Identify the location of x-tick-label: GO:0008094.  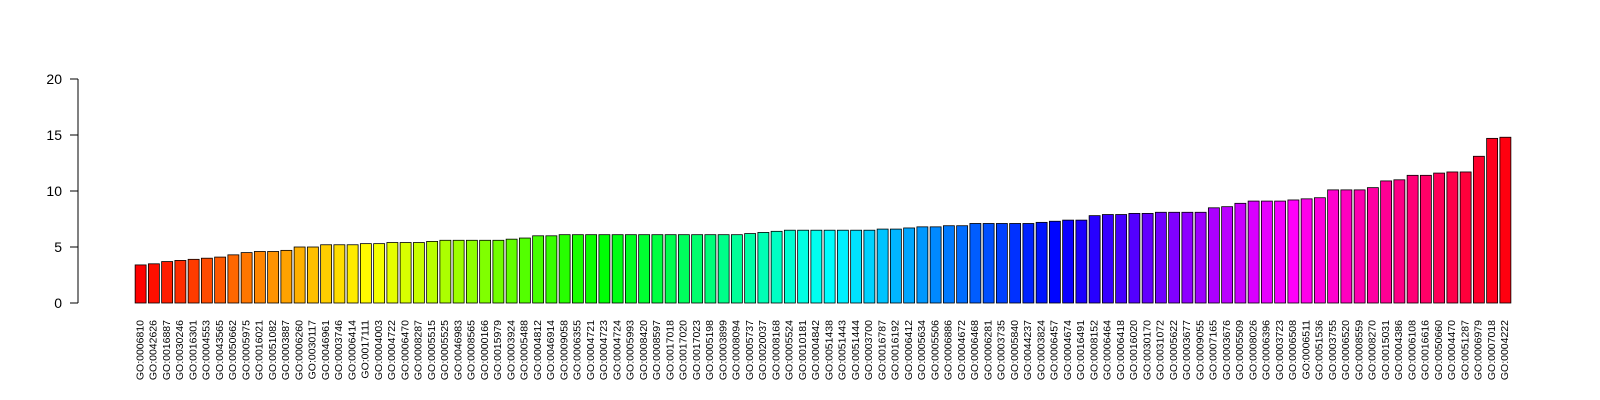
(737, 350).